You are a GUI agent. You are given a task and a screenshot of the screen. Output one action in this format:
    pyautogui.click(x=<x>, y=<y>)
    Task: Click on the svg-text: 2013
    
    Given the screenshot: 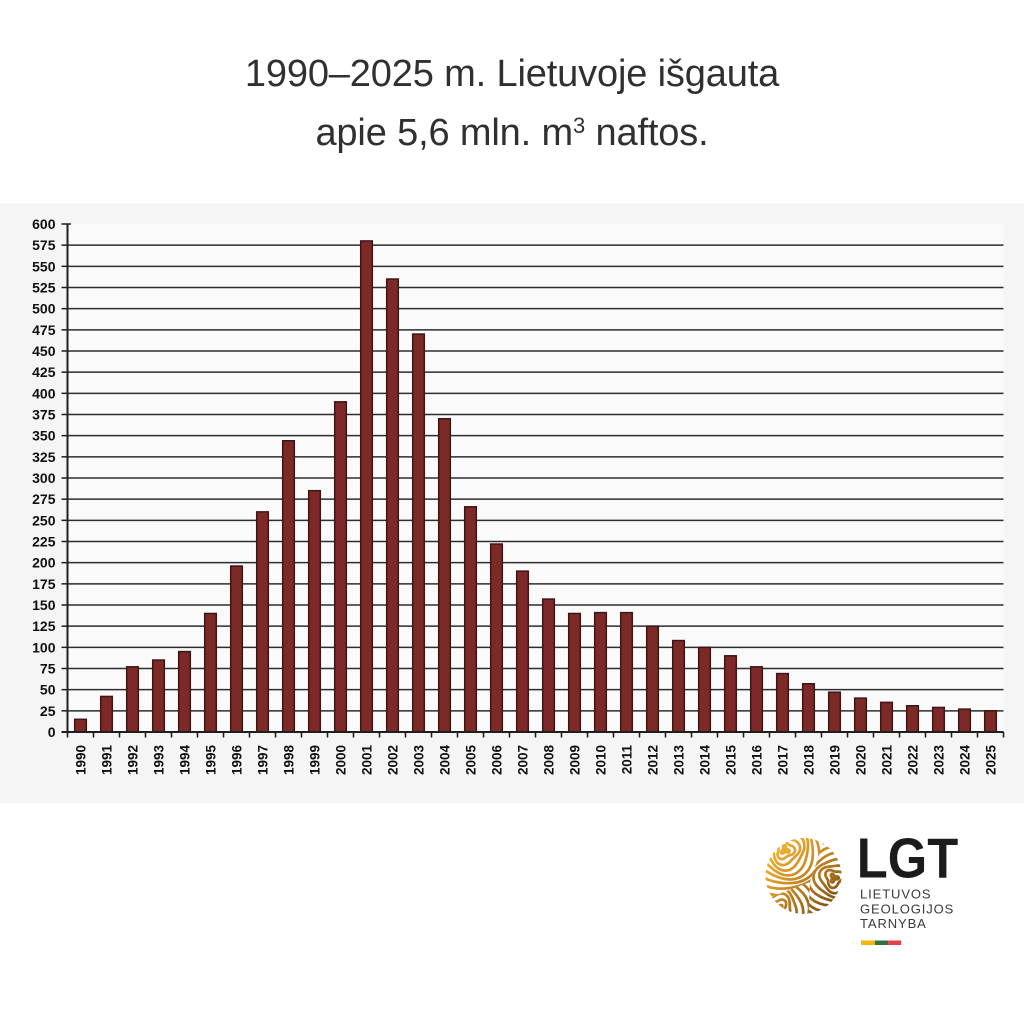 What is the action you would take?
    pyautogui.click(x=678, y=760)
    